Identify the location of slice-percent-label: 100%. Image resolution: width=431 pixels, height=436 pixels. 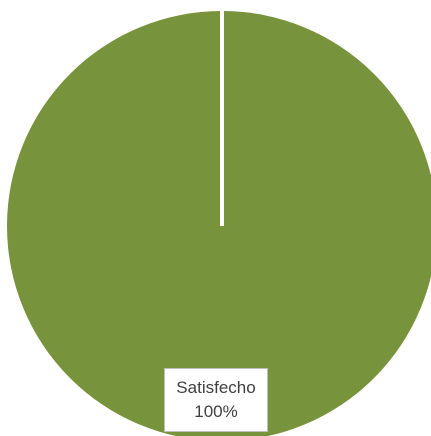
(216, 411).